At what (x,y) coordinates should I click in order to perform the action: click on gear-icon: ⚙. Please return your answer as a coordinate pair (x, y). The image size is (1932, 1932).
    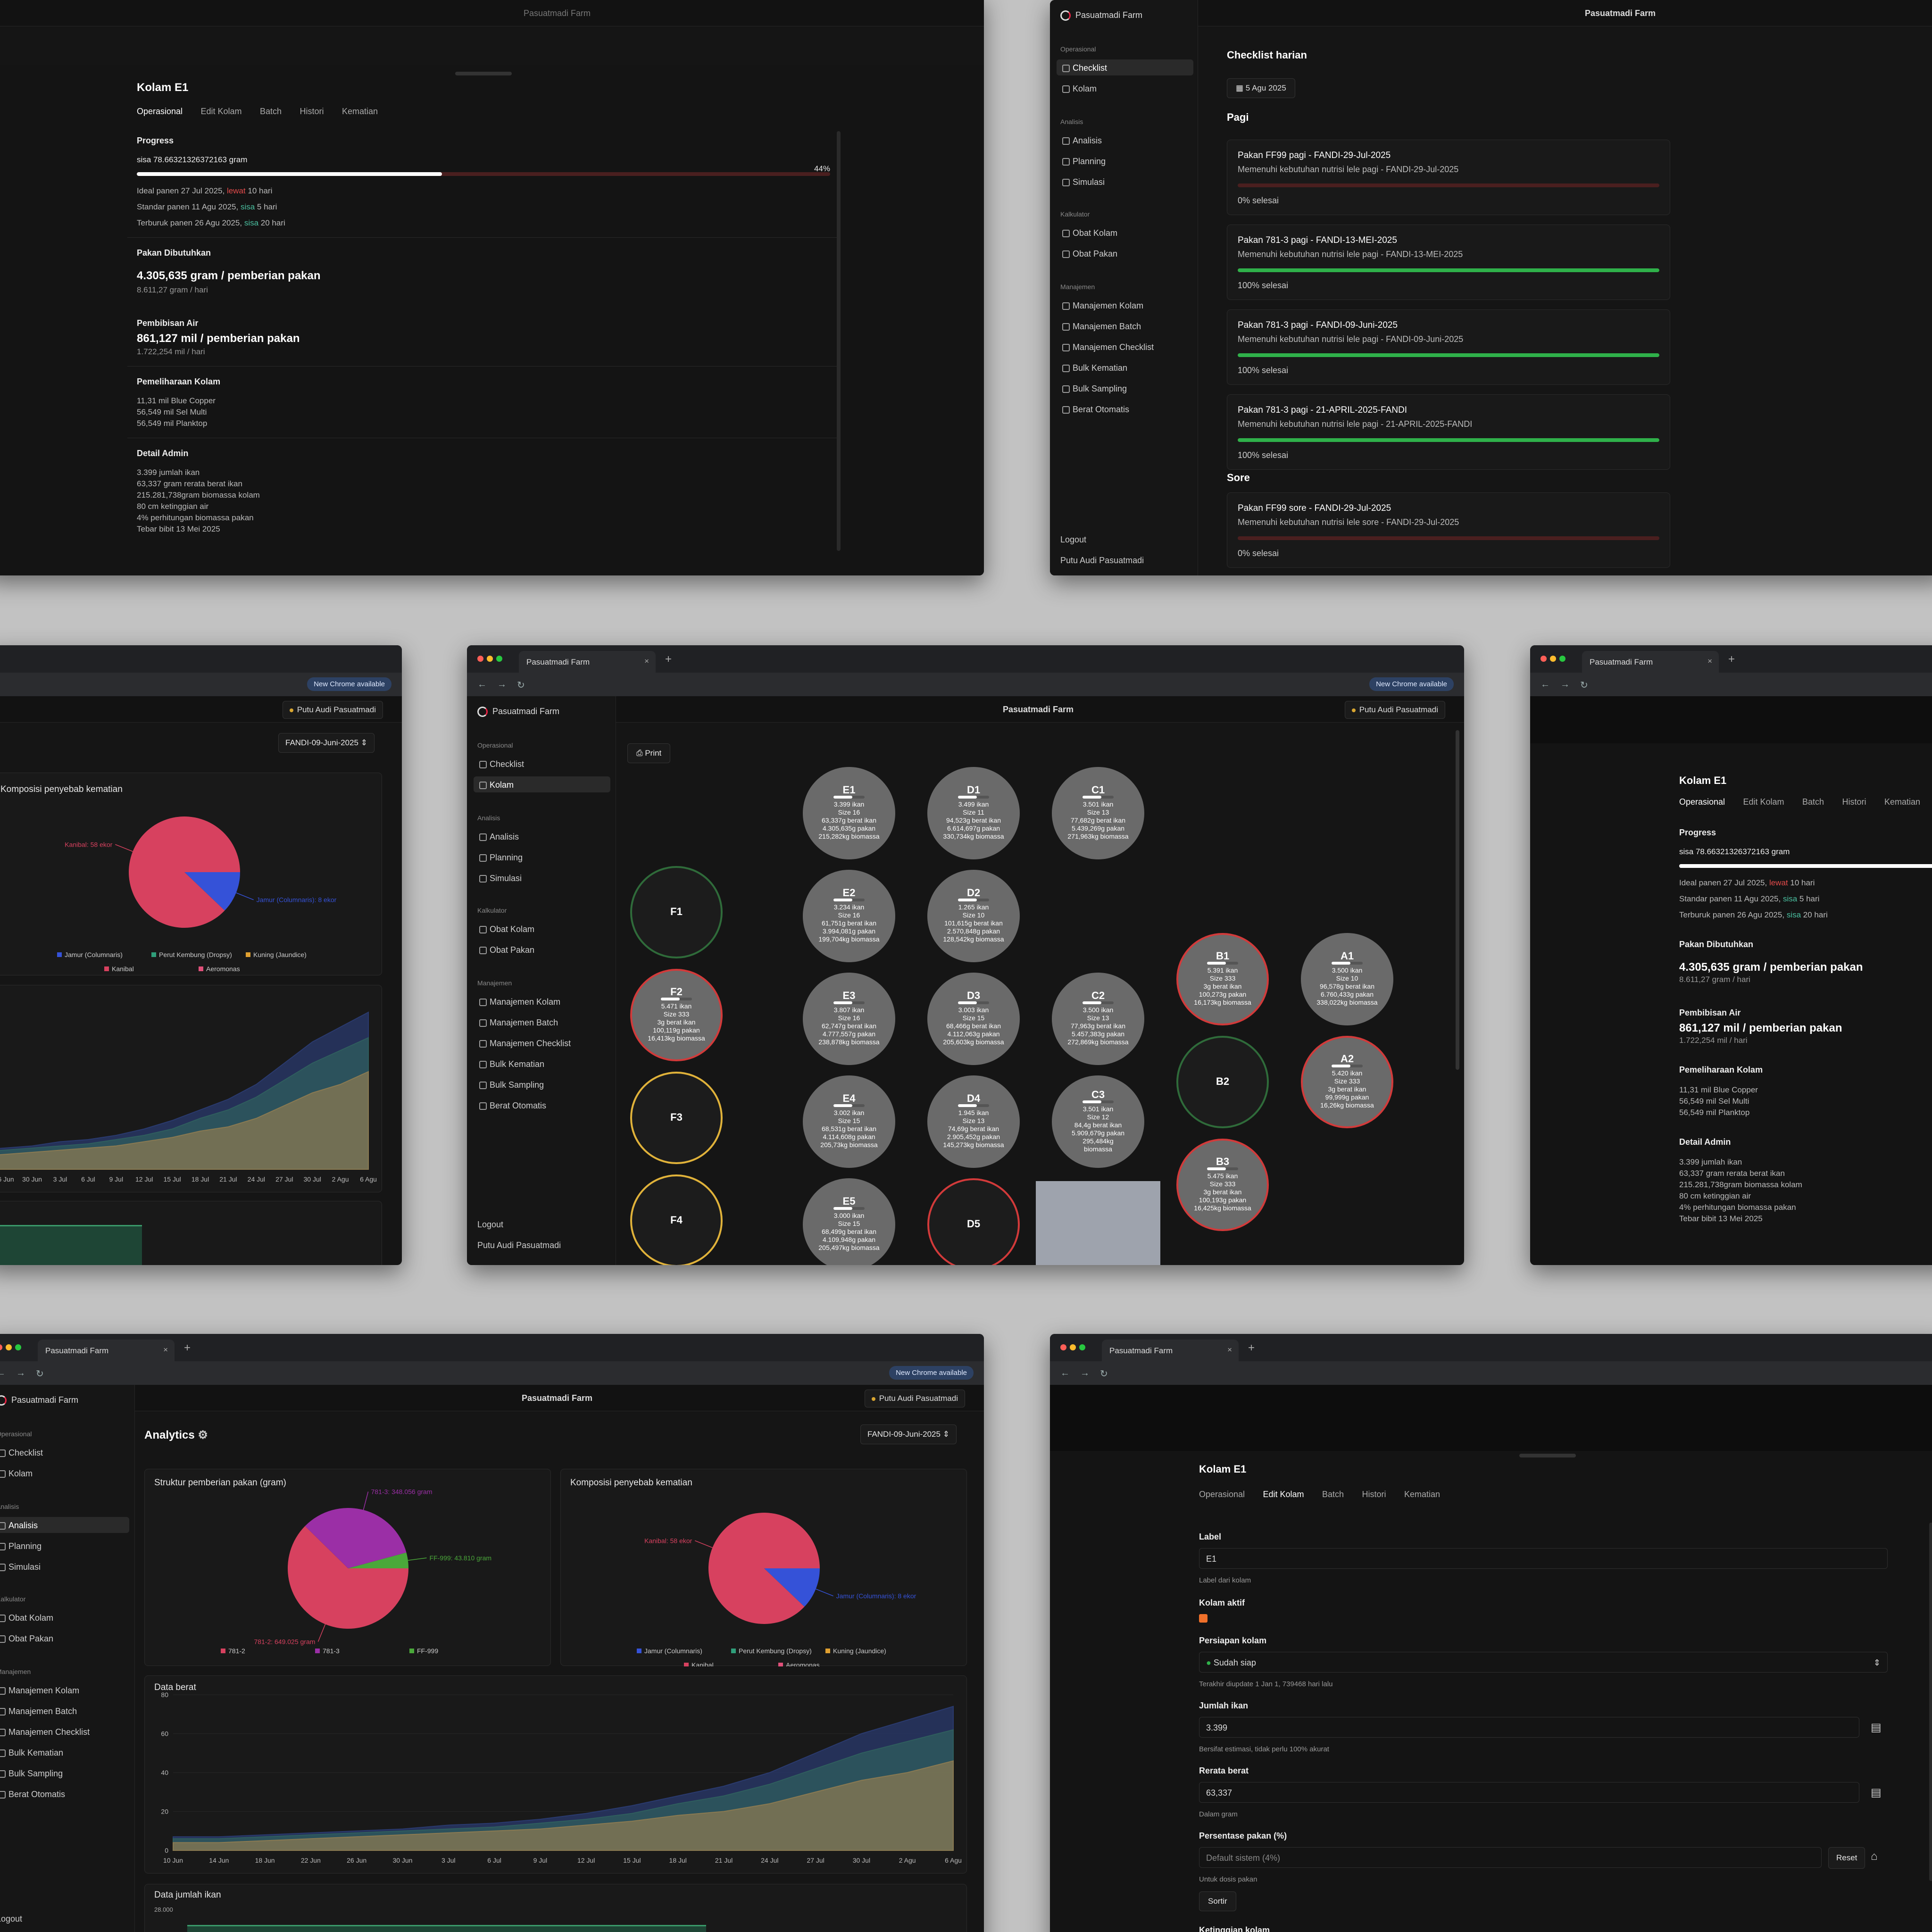
    Looking at the image, I should click on (203, 1435).